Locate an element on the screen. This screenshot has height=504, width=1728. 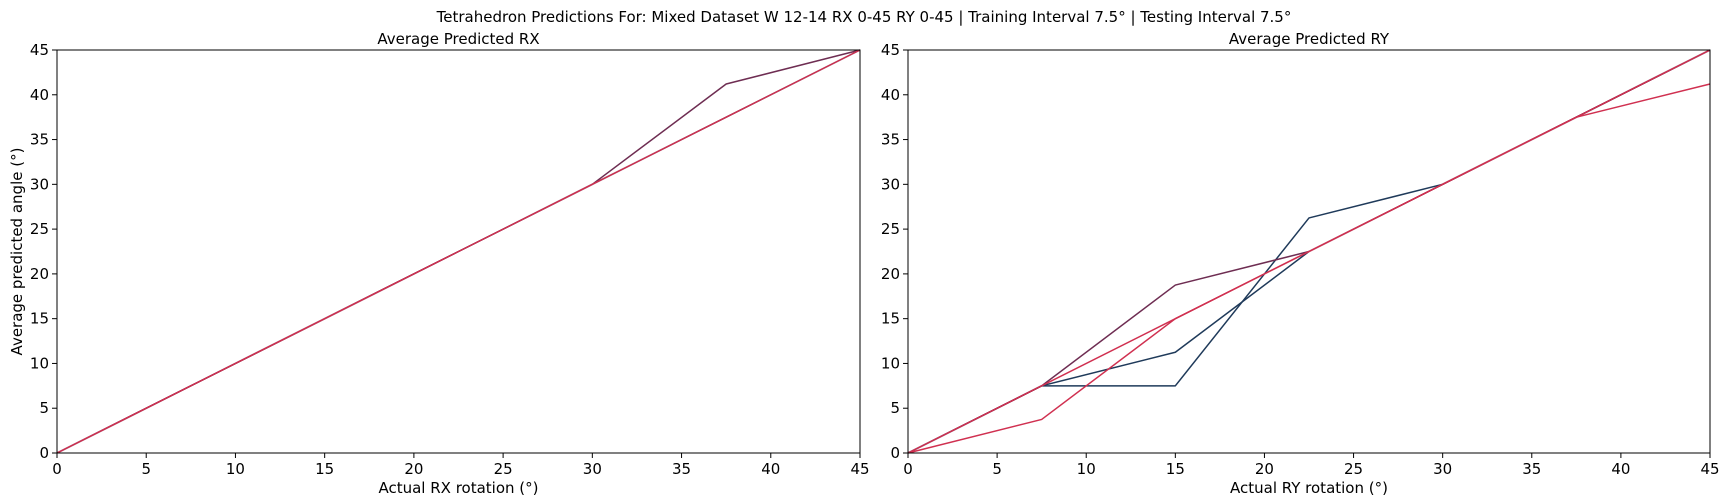
chart-title: Average Predicted RX is located at coordinates (458, 39).